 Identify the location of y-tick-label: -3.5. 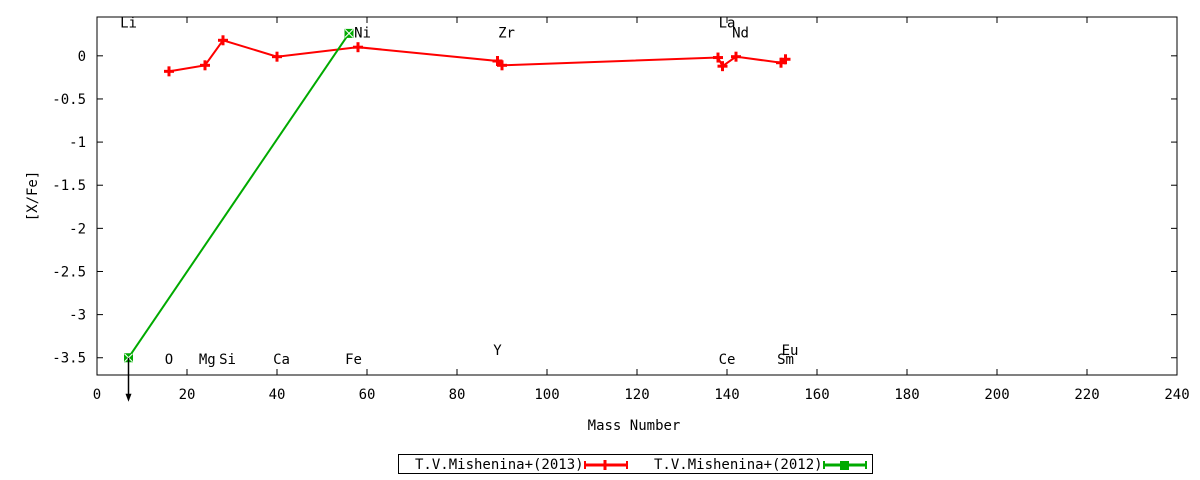
(69, 359).